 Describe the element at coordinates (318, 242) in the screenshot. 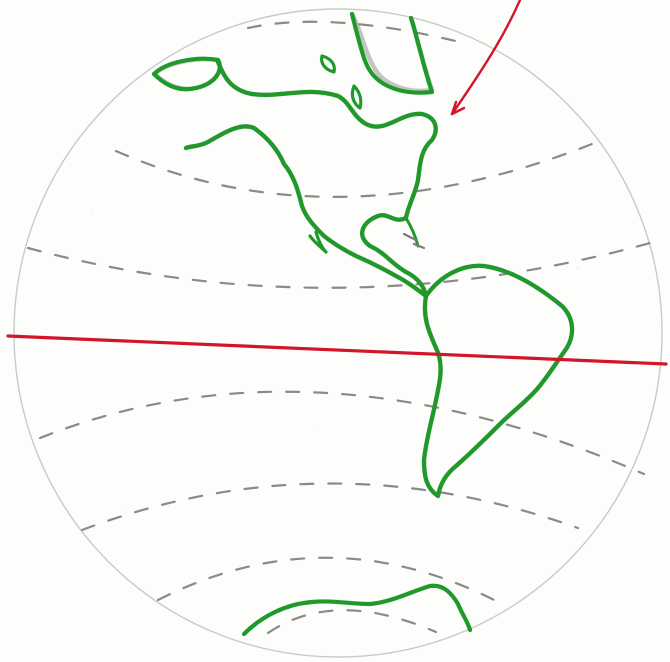

I see `baja-coastline` at that location.